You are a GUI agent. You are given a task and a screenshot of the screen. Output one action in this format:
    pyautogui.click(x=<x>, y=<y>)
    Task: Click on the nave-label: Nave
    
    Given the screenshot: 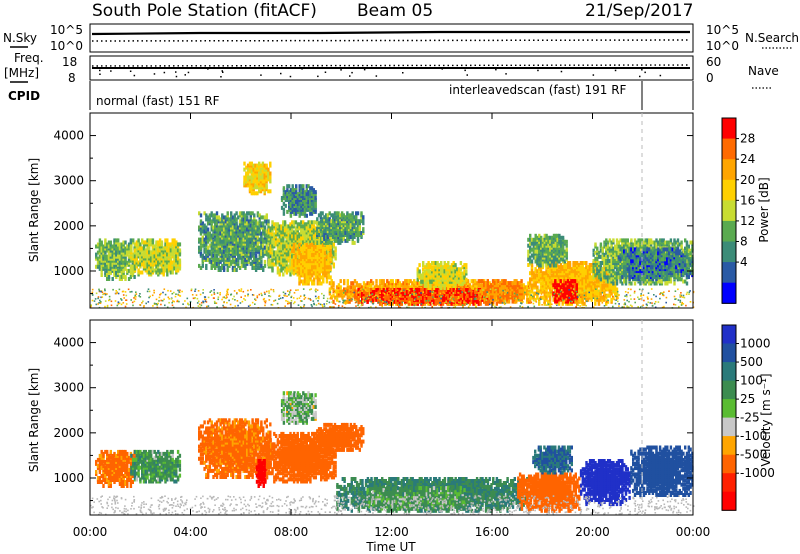 What is the action you would take?
    pyautogui.click(x=763, y=71)
    